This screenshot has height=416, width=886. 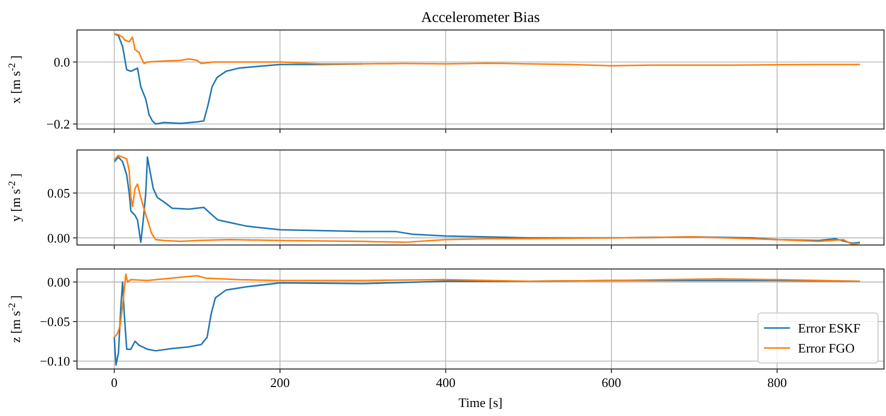 What do you see at coordinates (826, 348) in the screenshot?
I see `legend-label: Error FGO` at bounding box center [826, 348].